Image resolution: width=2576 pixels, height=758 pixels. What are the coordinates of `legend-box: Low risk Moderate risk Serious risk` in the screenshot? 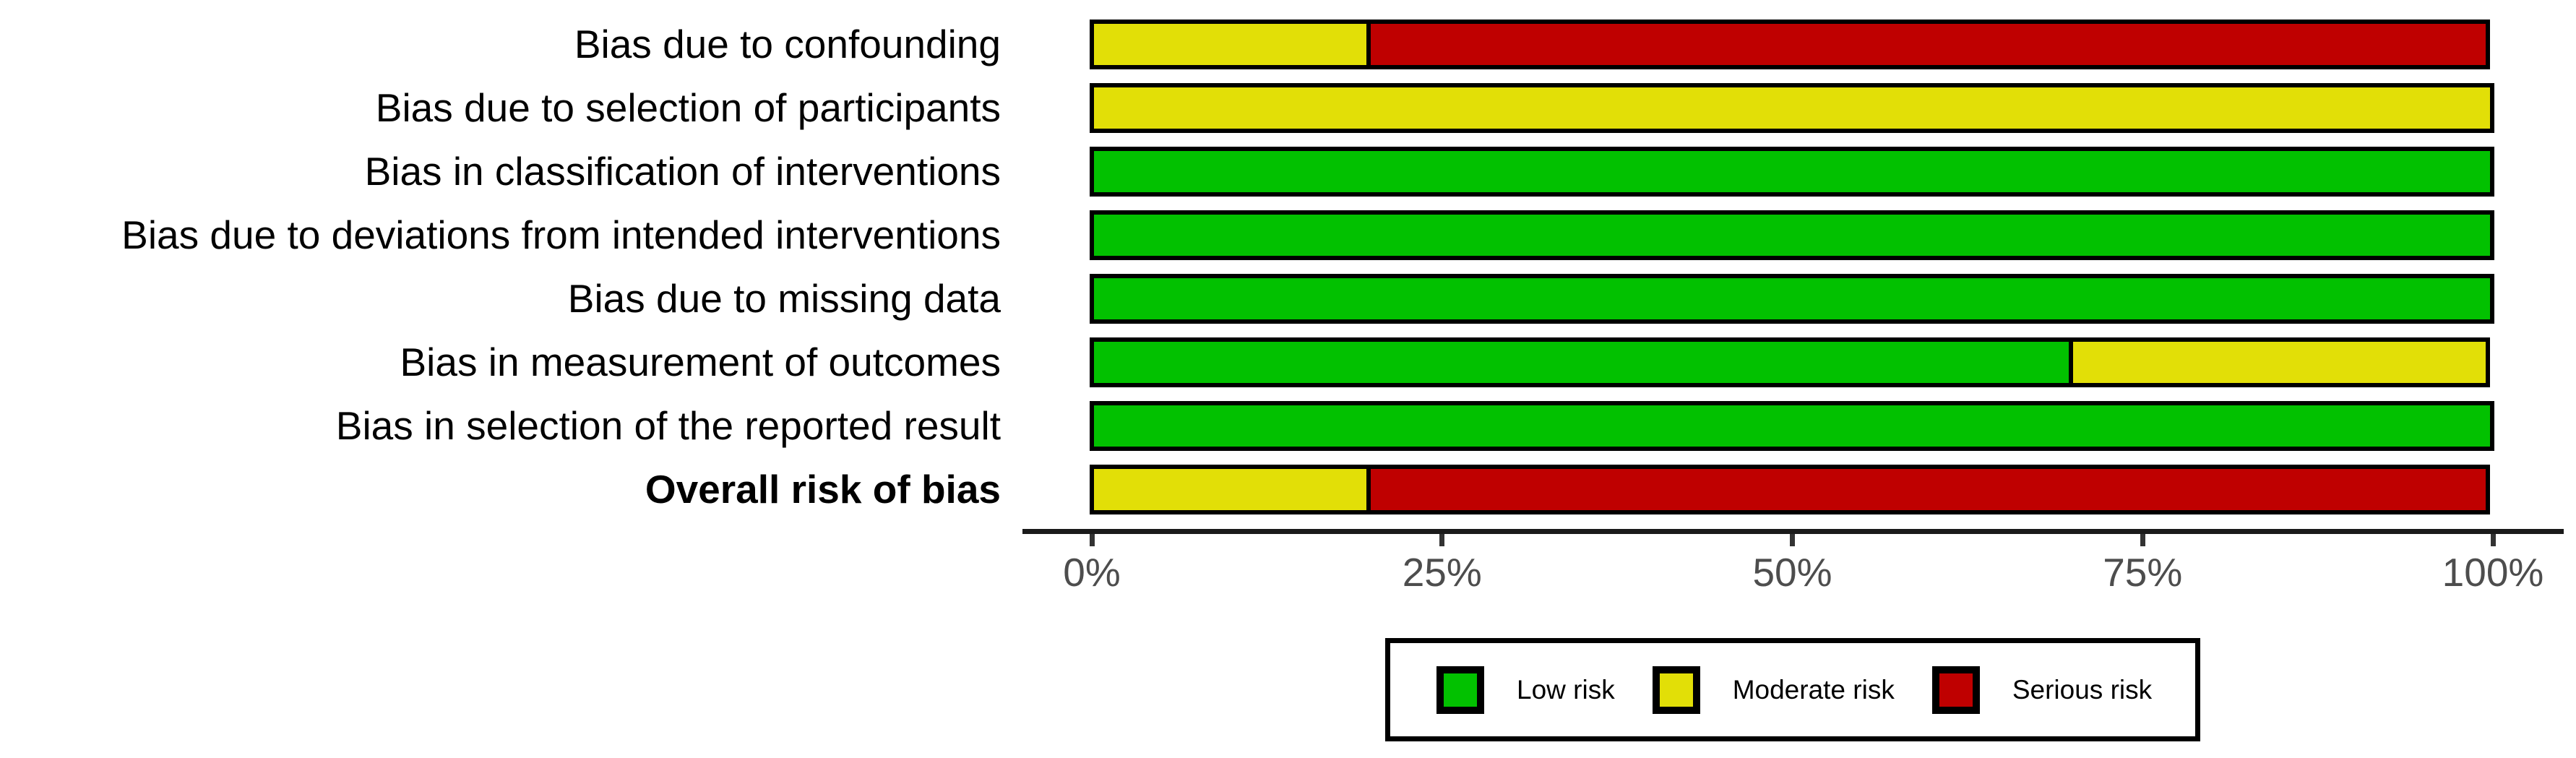 It's located at (1792, 689).